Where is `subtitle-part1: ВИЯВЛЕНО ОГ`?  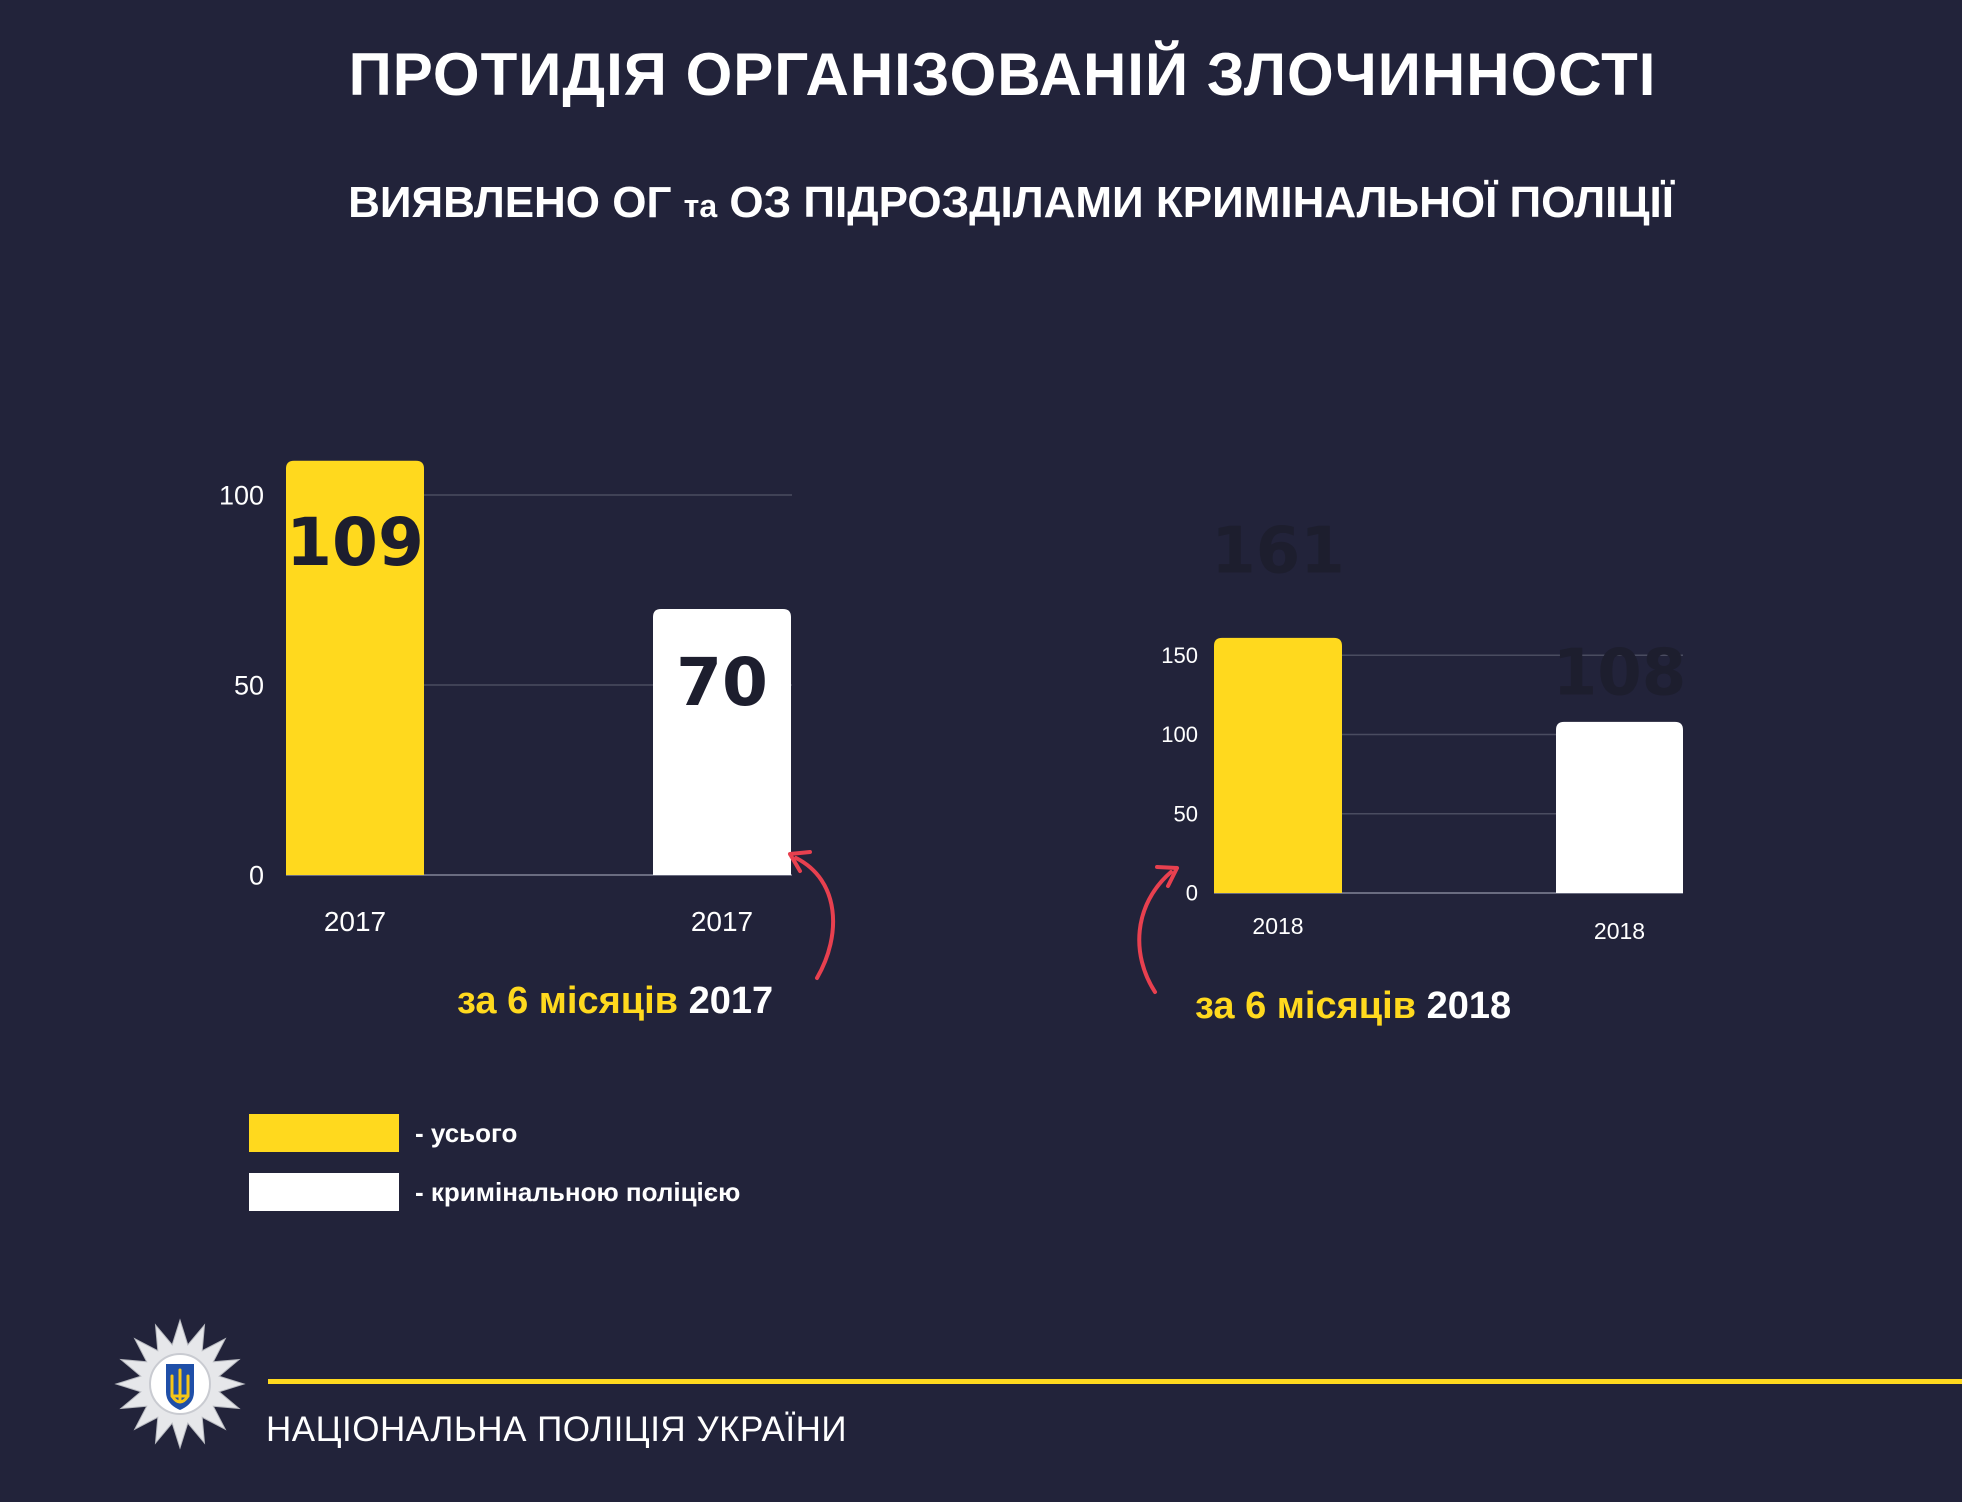 subtitle-part1: ВИЯВЛЕНО ОГ is located at coordinates (510, 202).